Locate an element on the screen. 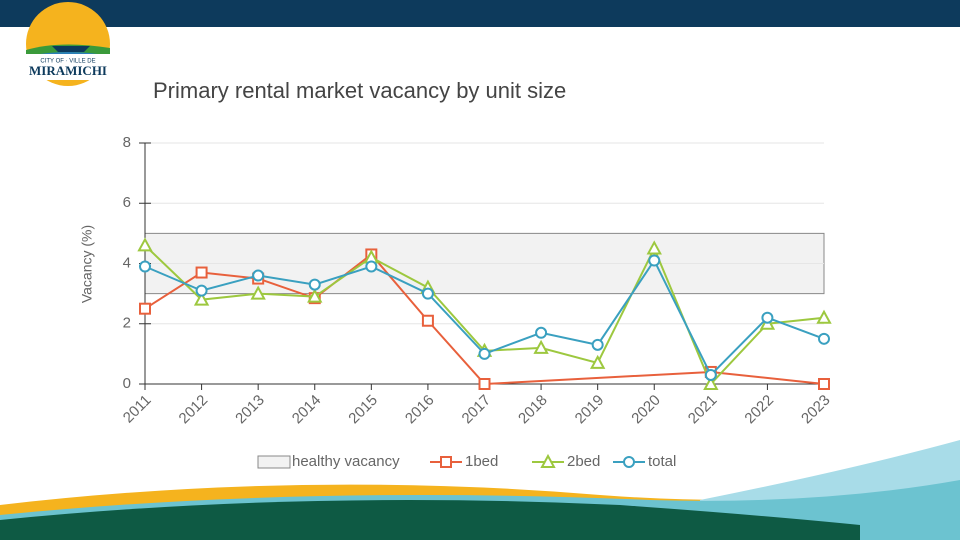 The image size is (960, 540). logo-name: MIRAMICHI is located at coordinates (68, 70).